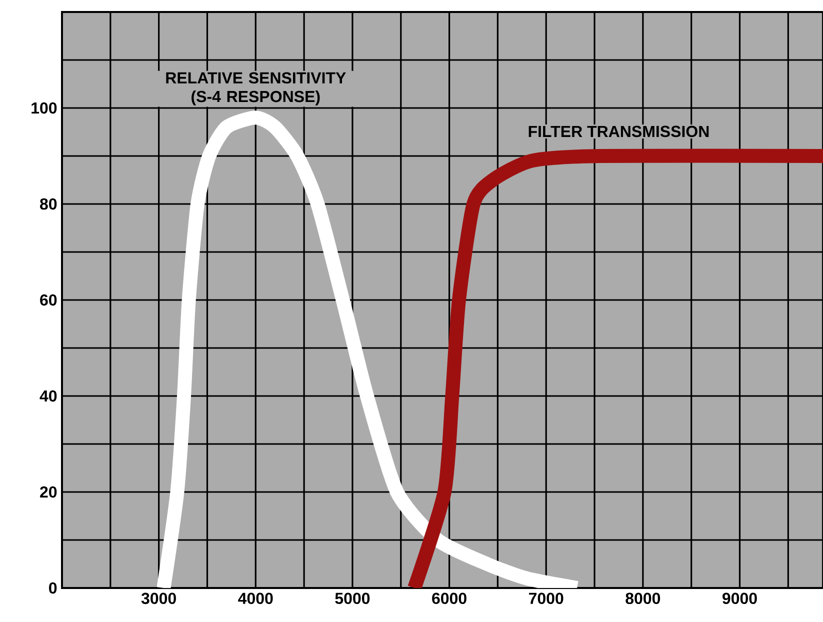  What do you see at coordinates (48, 396) in the screenshot?
I see `y-tick-label: 40` at bounding box center [48, 396].